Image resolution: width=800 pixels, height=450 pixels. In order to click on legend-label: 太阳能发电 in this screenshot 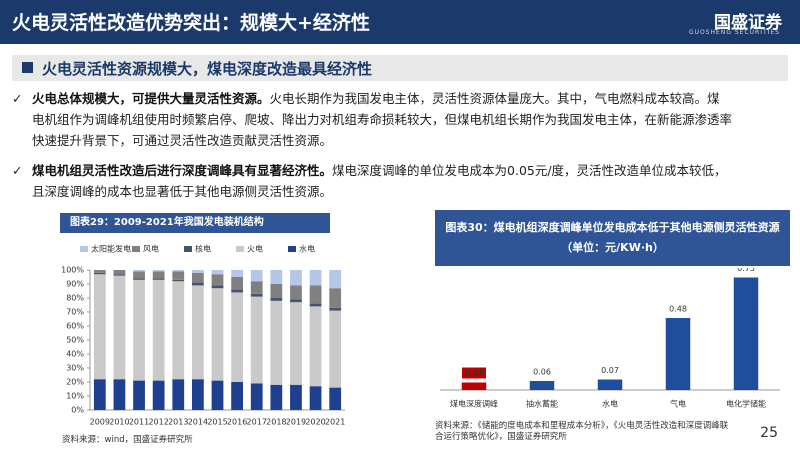, I will do `click(111, 249)`.